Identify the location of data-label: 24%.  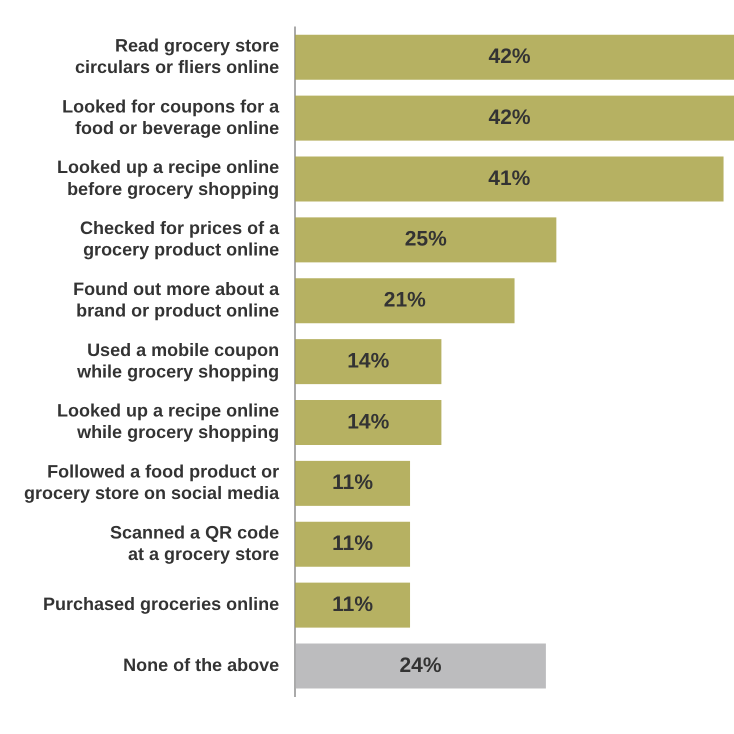
(420, 665).